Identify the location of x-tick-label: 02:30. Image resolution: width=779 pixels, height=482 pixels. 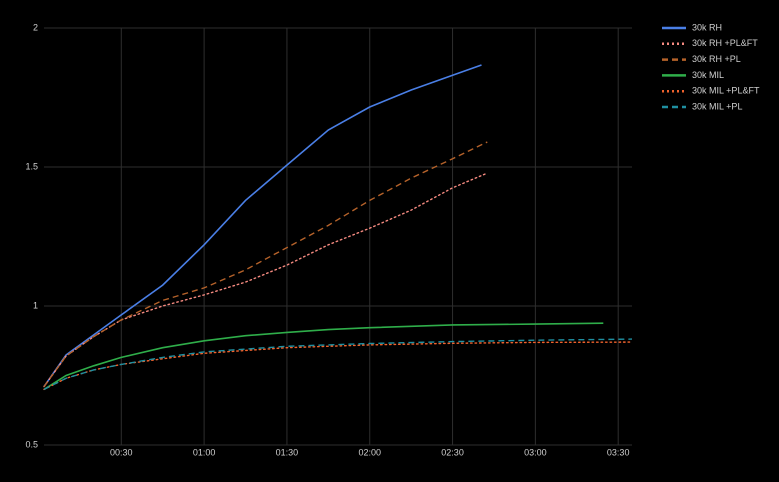
(452, 452).